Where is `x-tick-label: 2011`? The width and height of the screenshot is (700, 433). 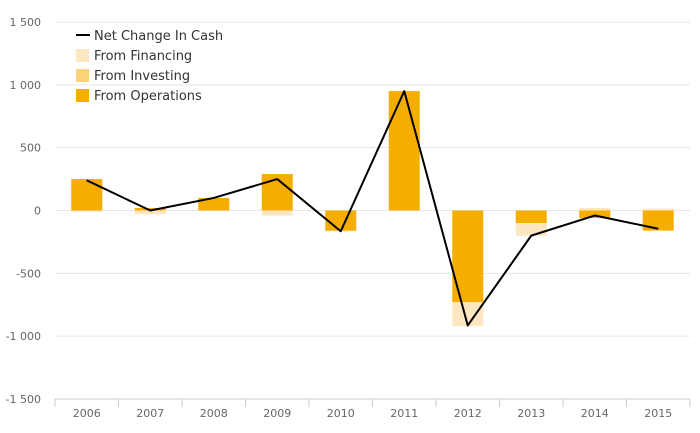 x-tick-label: 2011 is located at coordinates (404, 413).